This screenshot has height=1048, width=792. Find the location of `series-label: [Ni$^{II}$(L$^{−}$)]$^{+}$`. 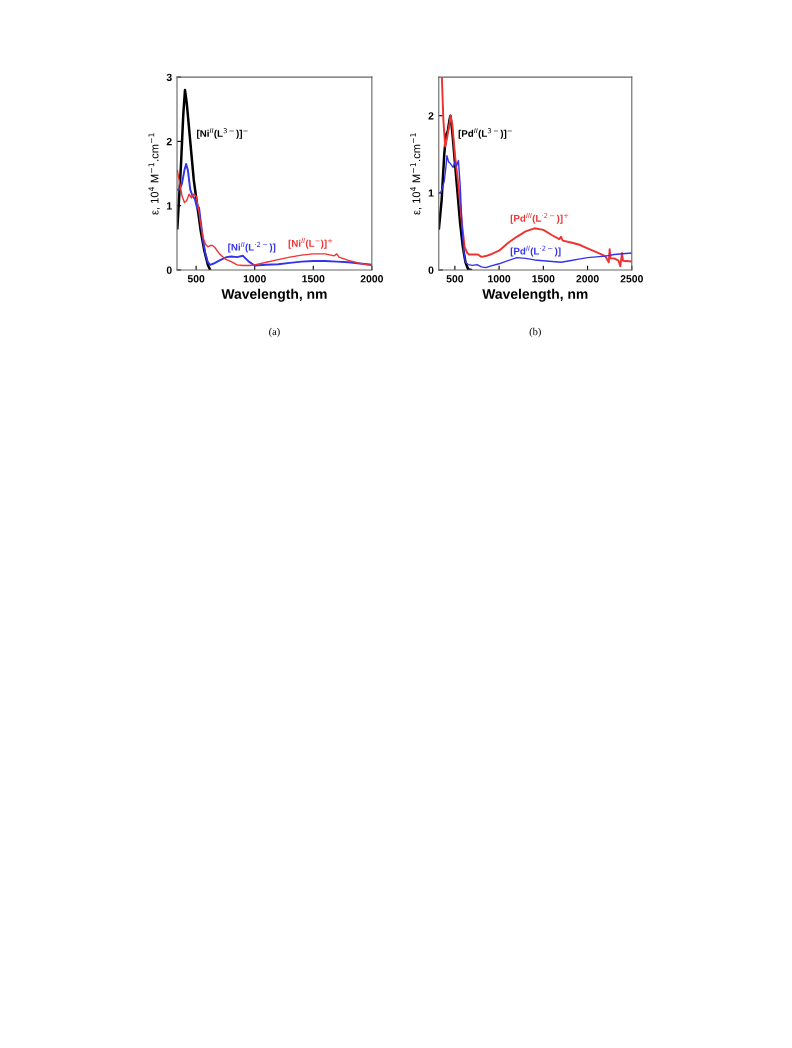

series-label: [Ni$^{II}$(L$^{−}$)]$^{+}$ is located at coordinates (310, 243).